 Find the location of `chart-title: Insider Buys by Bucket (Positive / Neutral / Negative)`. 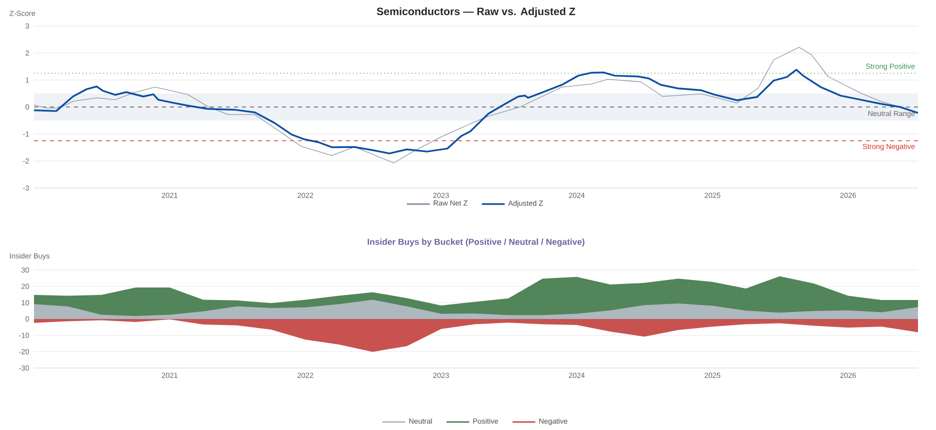

chart-title: Insider Buys by Bucket (Positive / Neutral / Negative) is located at coordinates (476, 242).